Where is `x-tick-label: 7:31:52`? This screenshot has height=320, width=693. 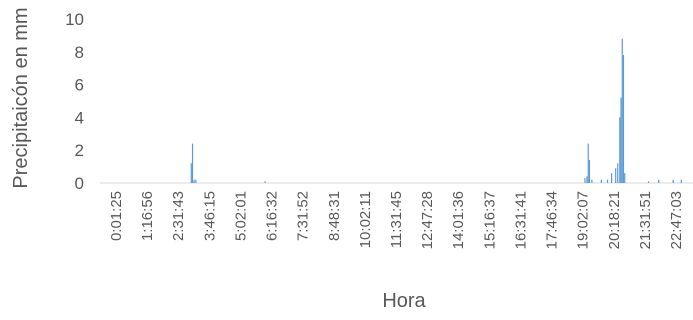 x-tick-label: 7:31:52 is located at coordinates (303, 216).